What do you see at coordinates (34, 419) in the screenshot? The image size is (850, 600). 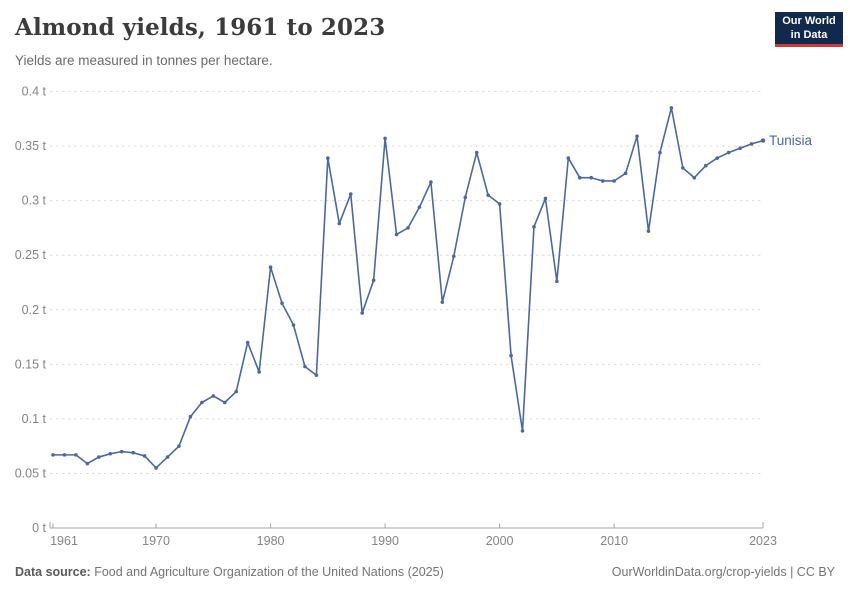 I see `y-axis-tick-label: 0.1 t` at bounding box center [34, 419].